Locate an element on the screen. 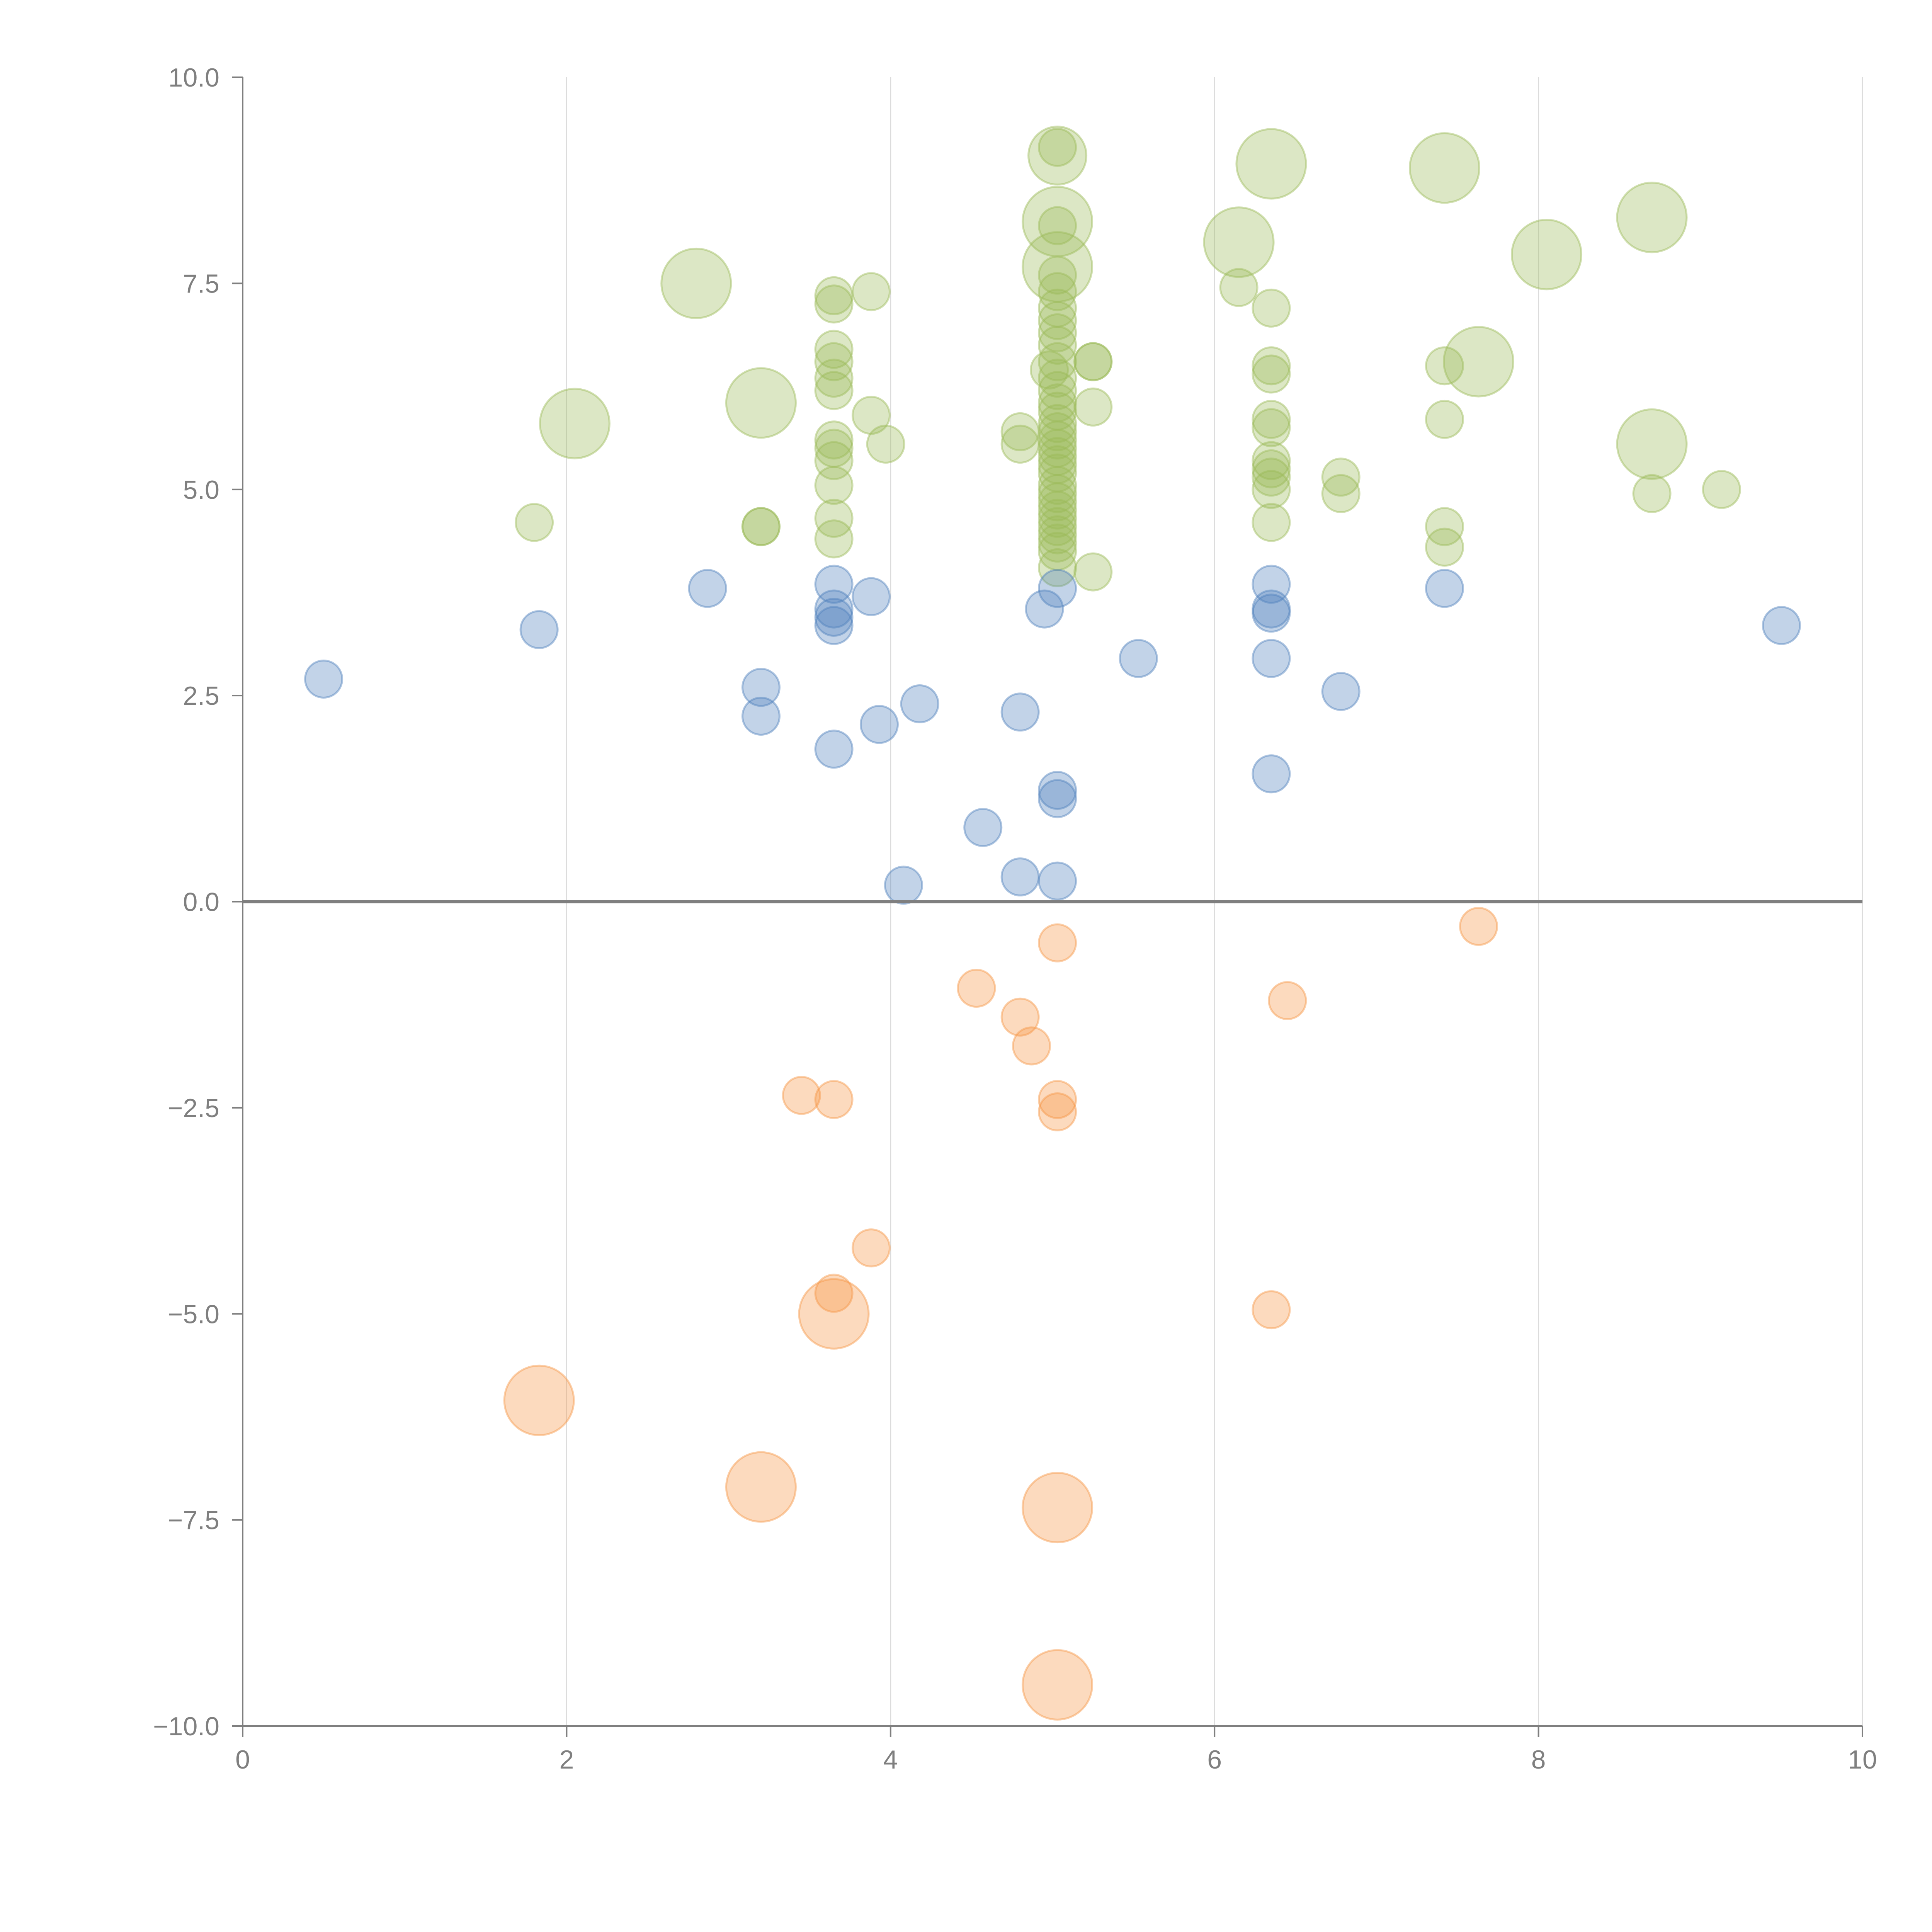 Image resolution: width=1932 pixels, height=1932 pixels. y-tick-label: 0.0 is located at coordinates (201, 903).